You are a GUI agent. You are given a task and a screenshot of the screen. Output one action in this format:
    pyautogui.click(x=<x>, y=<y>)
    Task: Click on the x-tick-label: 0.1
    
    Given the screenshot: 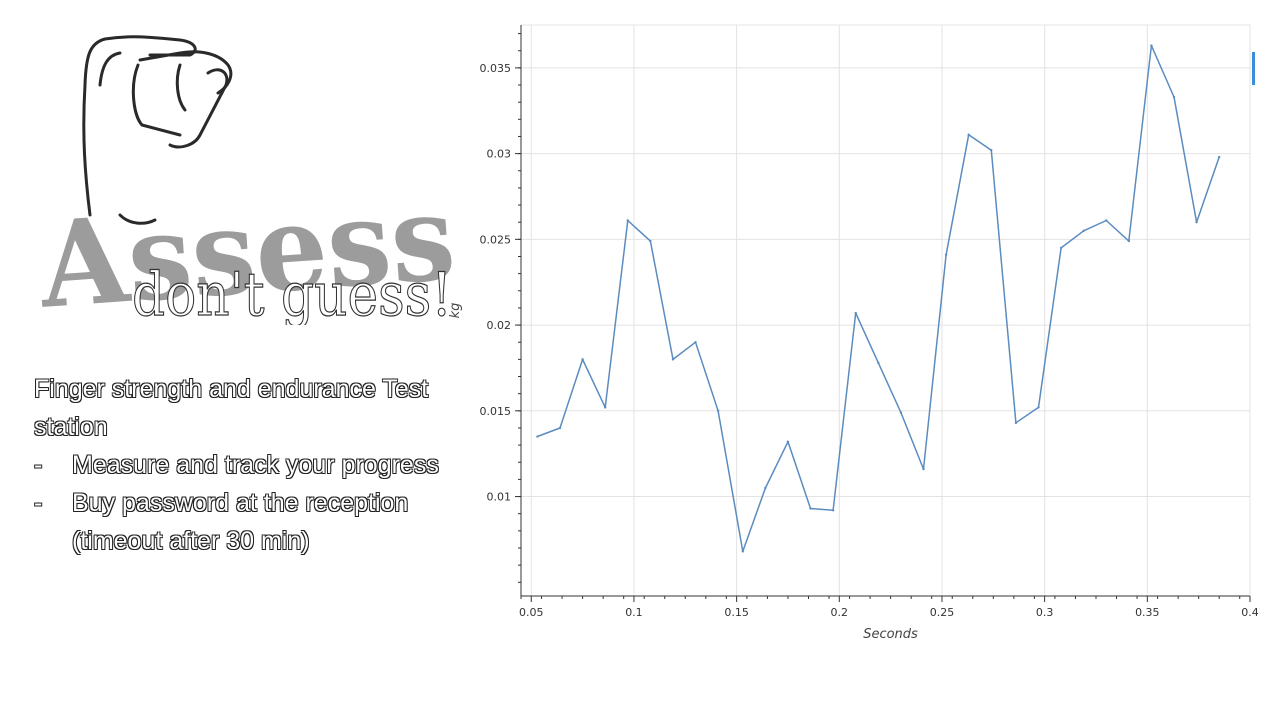 What is the action you would take?
    pyautogui.click(x=634, y=612)
    